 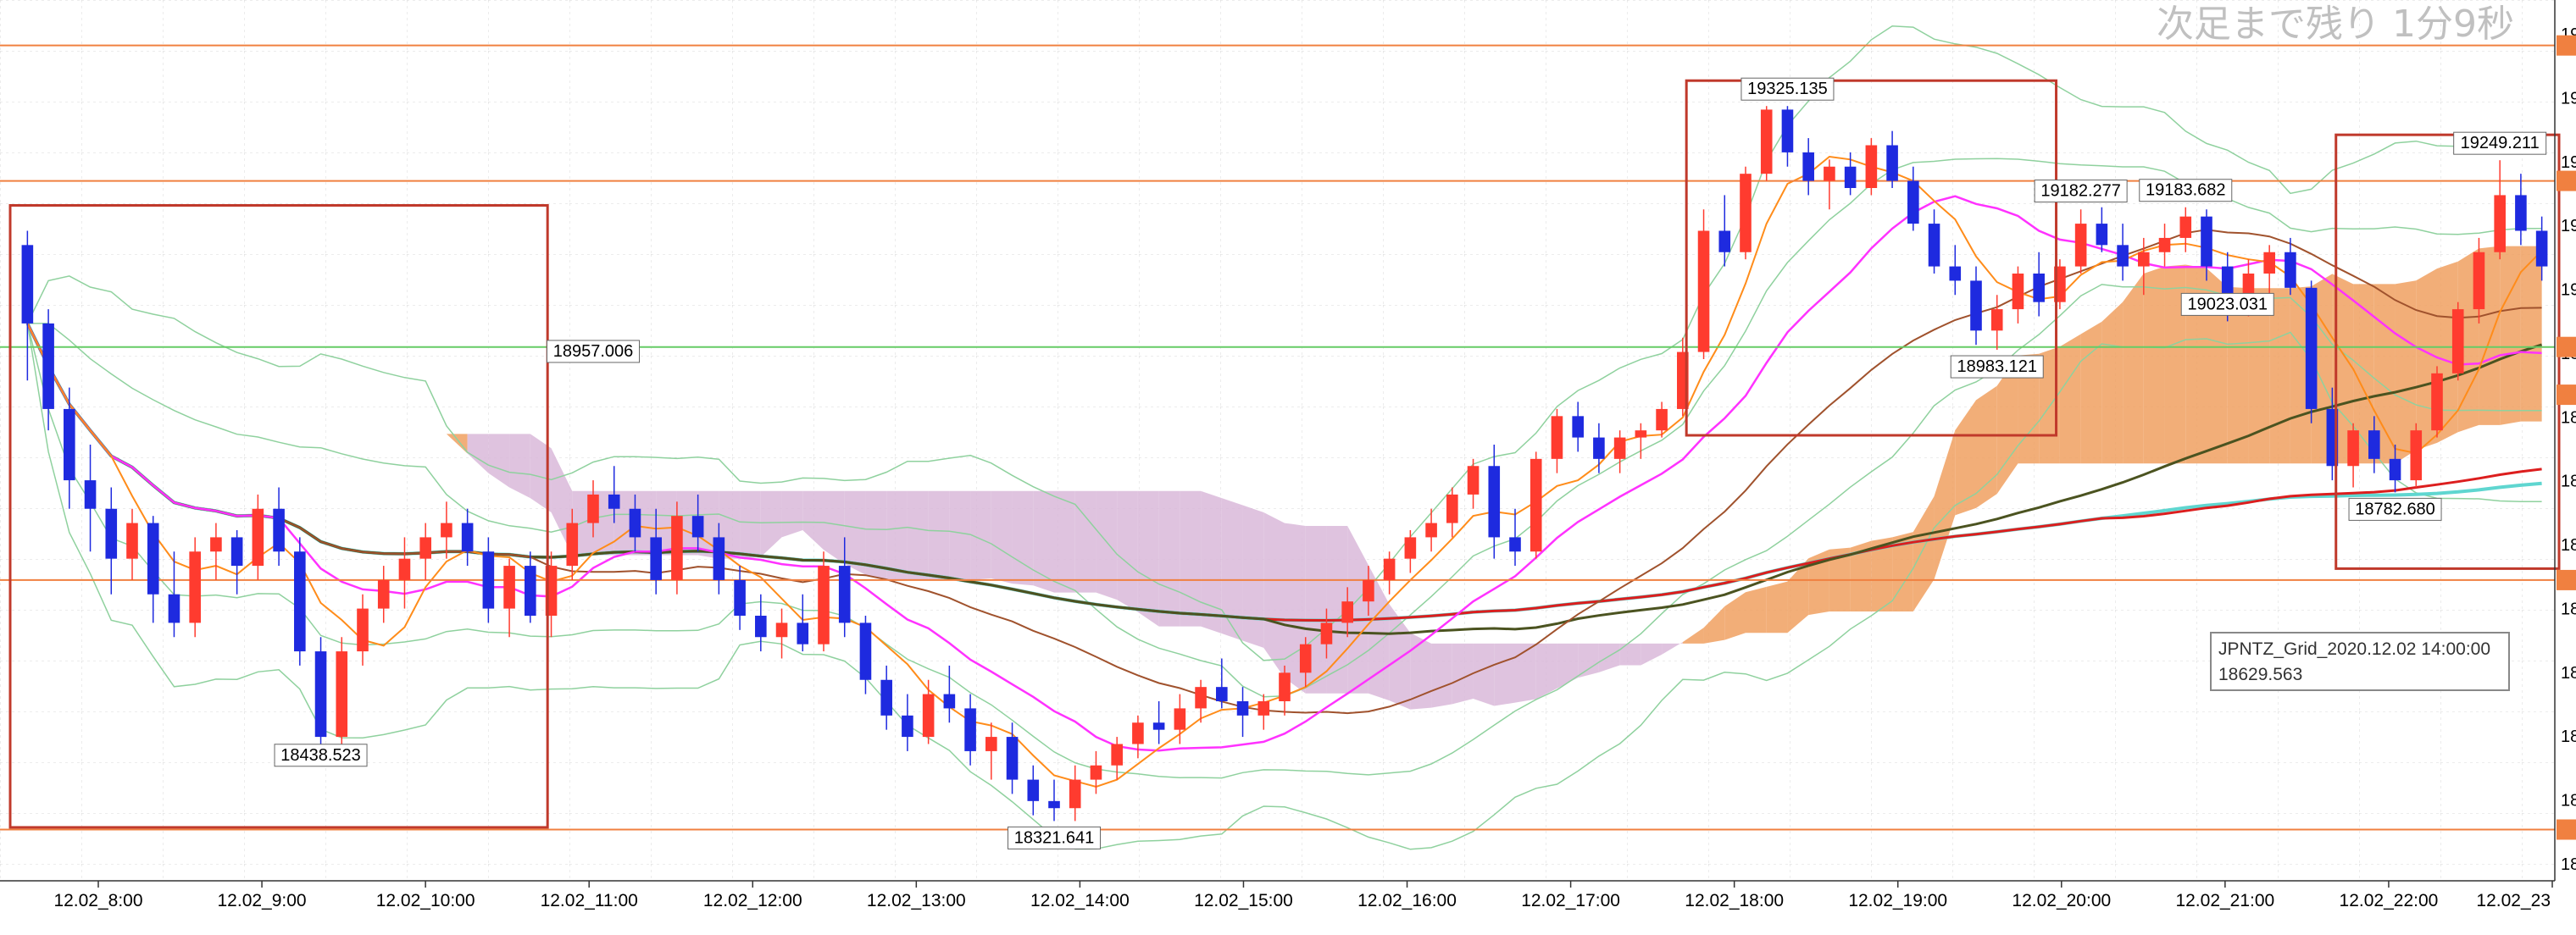 I want to click on time-tick-label: 12.02_19:00, so click(x=1897, y=900).